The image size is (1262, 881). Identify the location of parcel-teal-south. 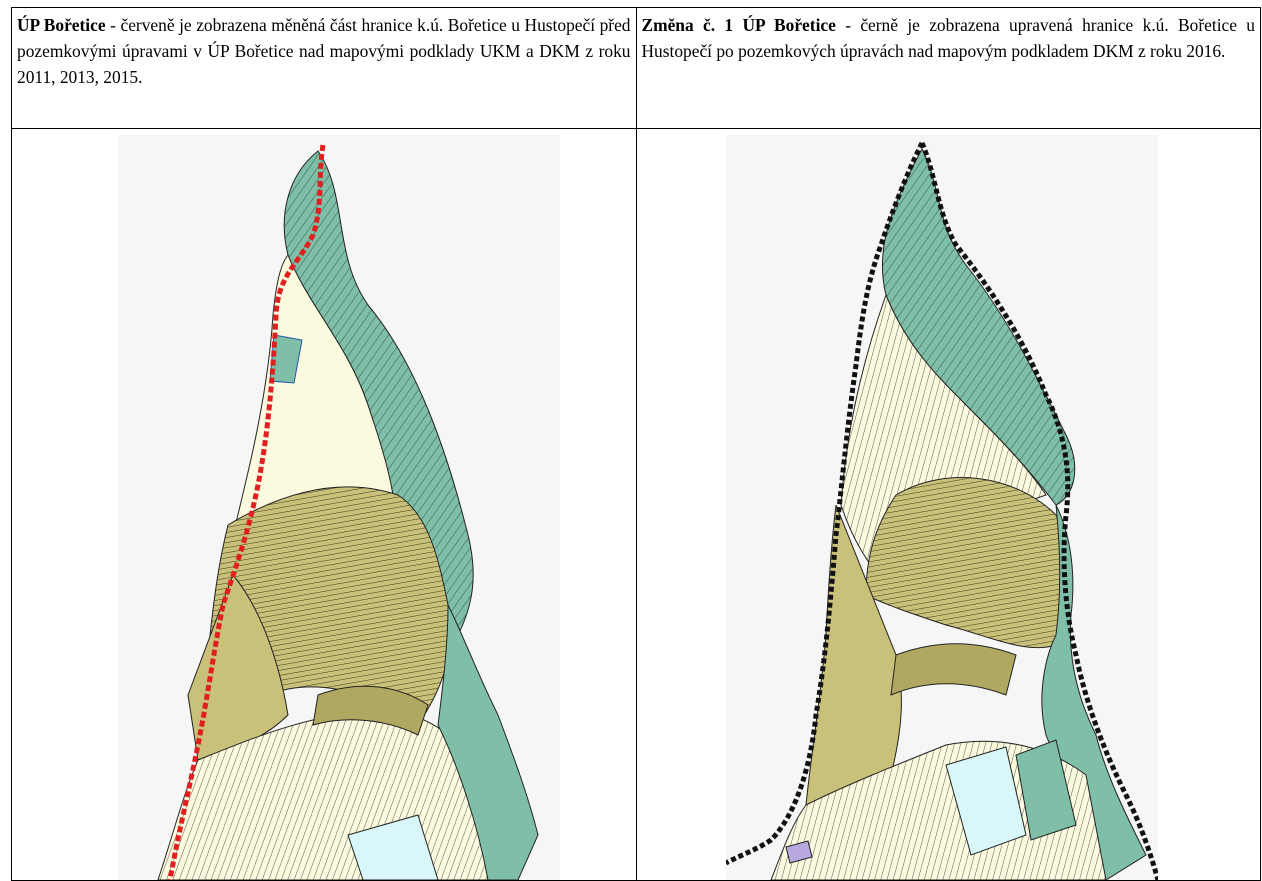
(1045, 790).